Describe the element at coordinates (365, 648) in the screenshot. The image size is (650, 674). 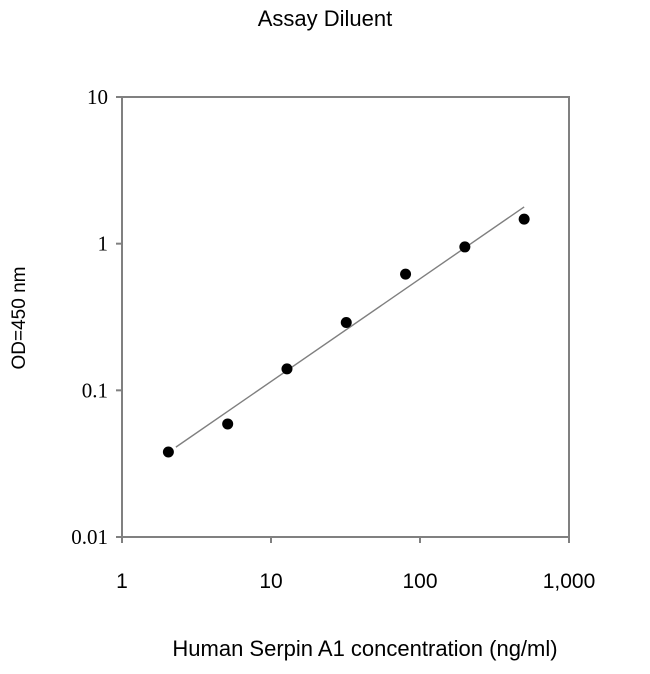
I see `x-axis-label: Human Serpin A1 concentration (ng/ml)` at that location.